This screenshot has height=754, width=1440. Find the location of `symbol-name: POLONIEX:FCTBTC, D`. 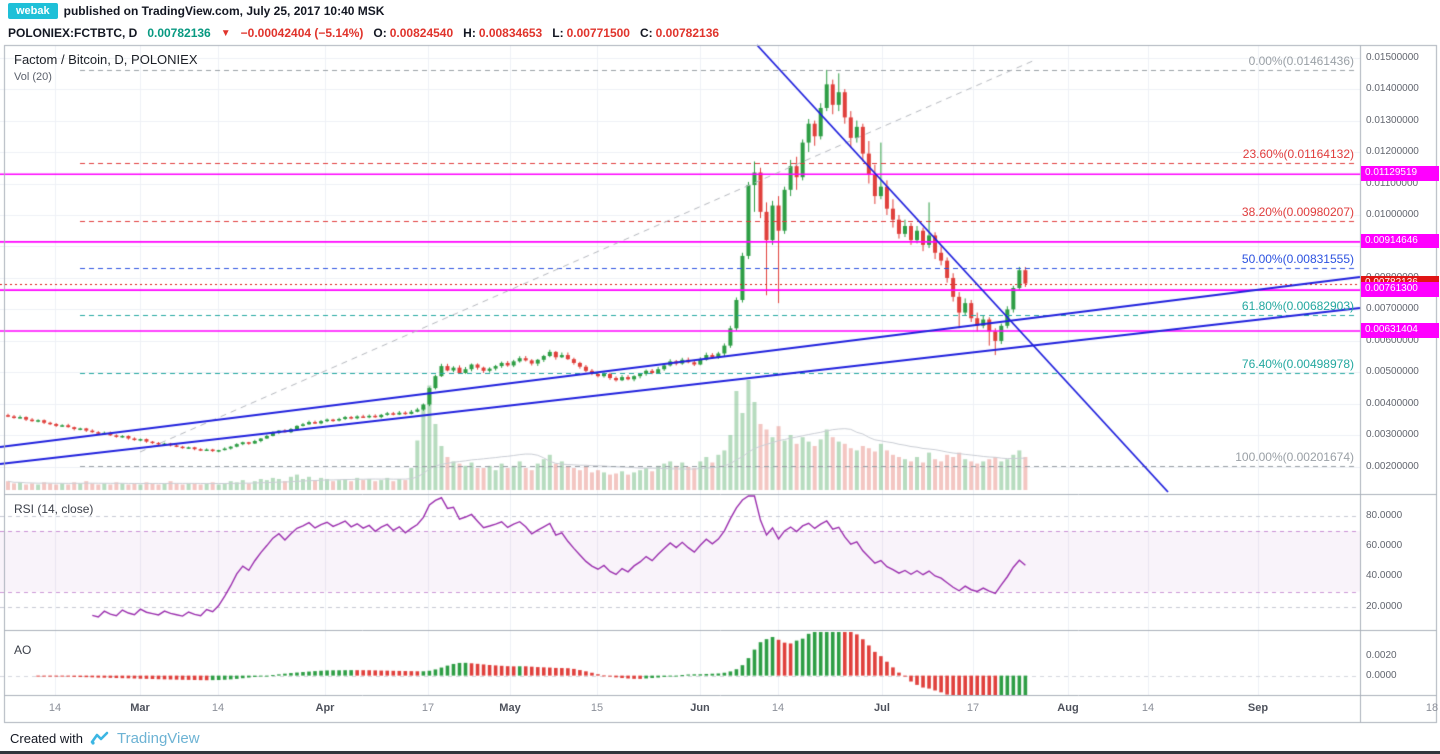

symbol-name: POLONIEX:FCTBTC, D is located at coordinates (73, 33).